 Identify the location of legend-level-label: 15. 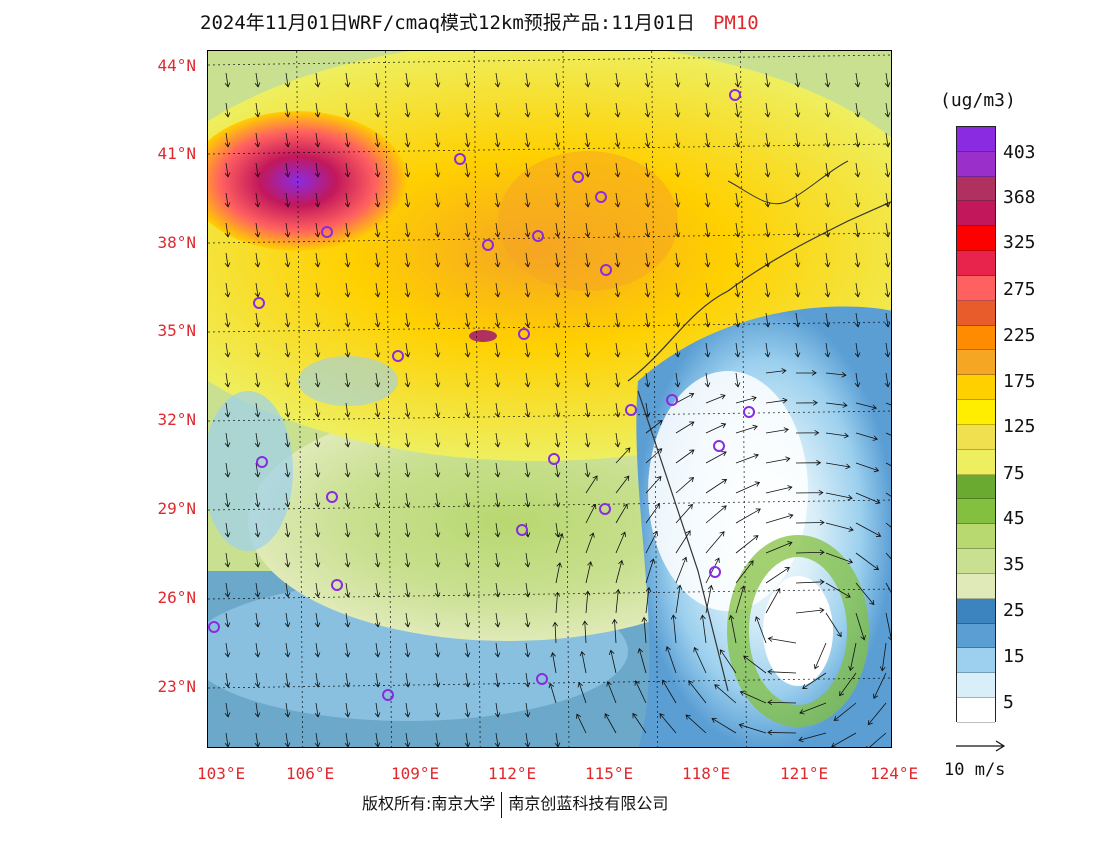
(1014, 656).